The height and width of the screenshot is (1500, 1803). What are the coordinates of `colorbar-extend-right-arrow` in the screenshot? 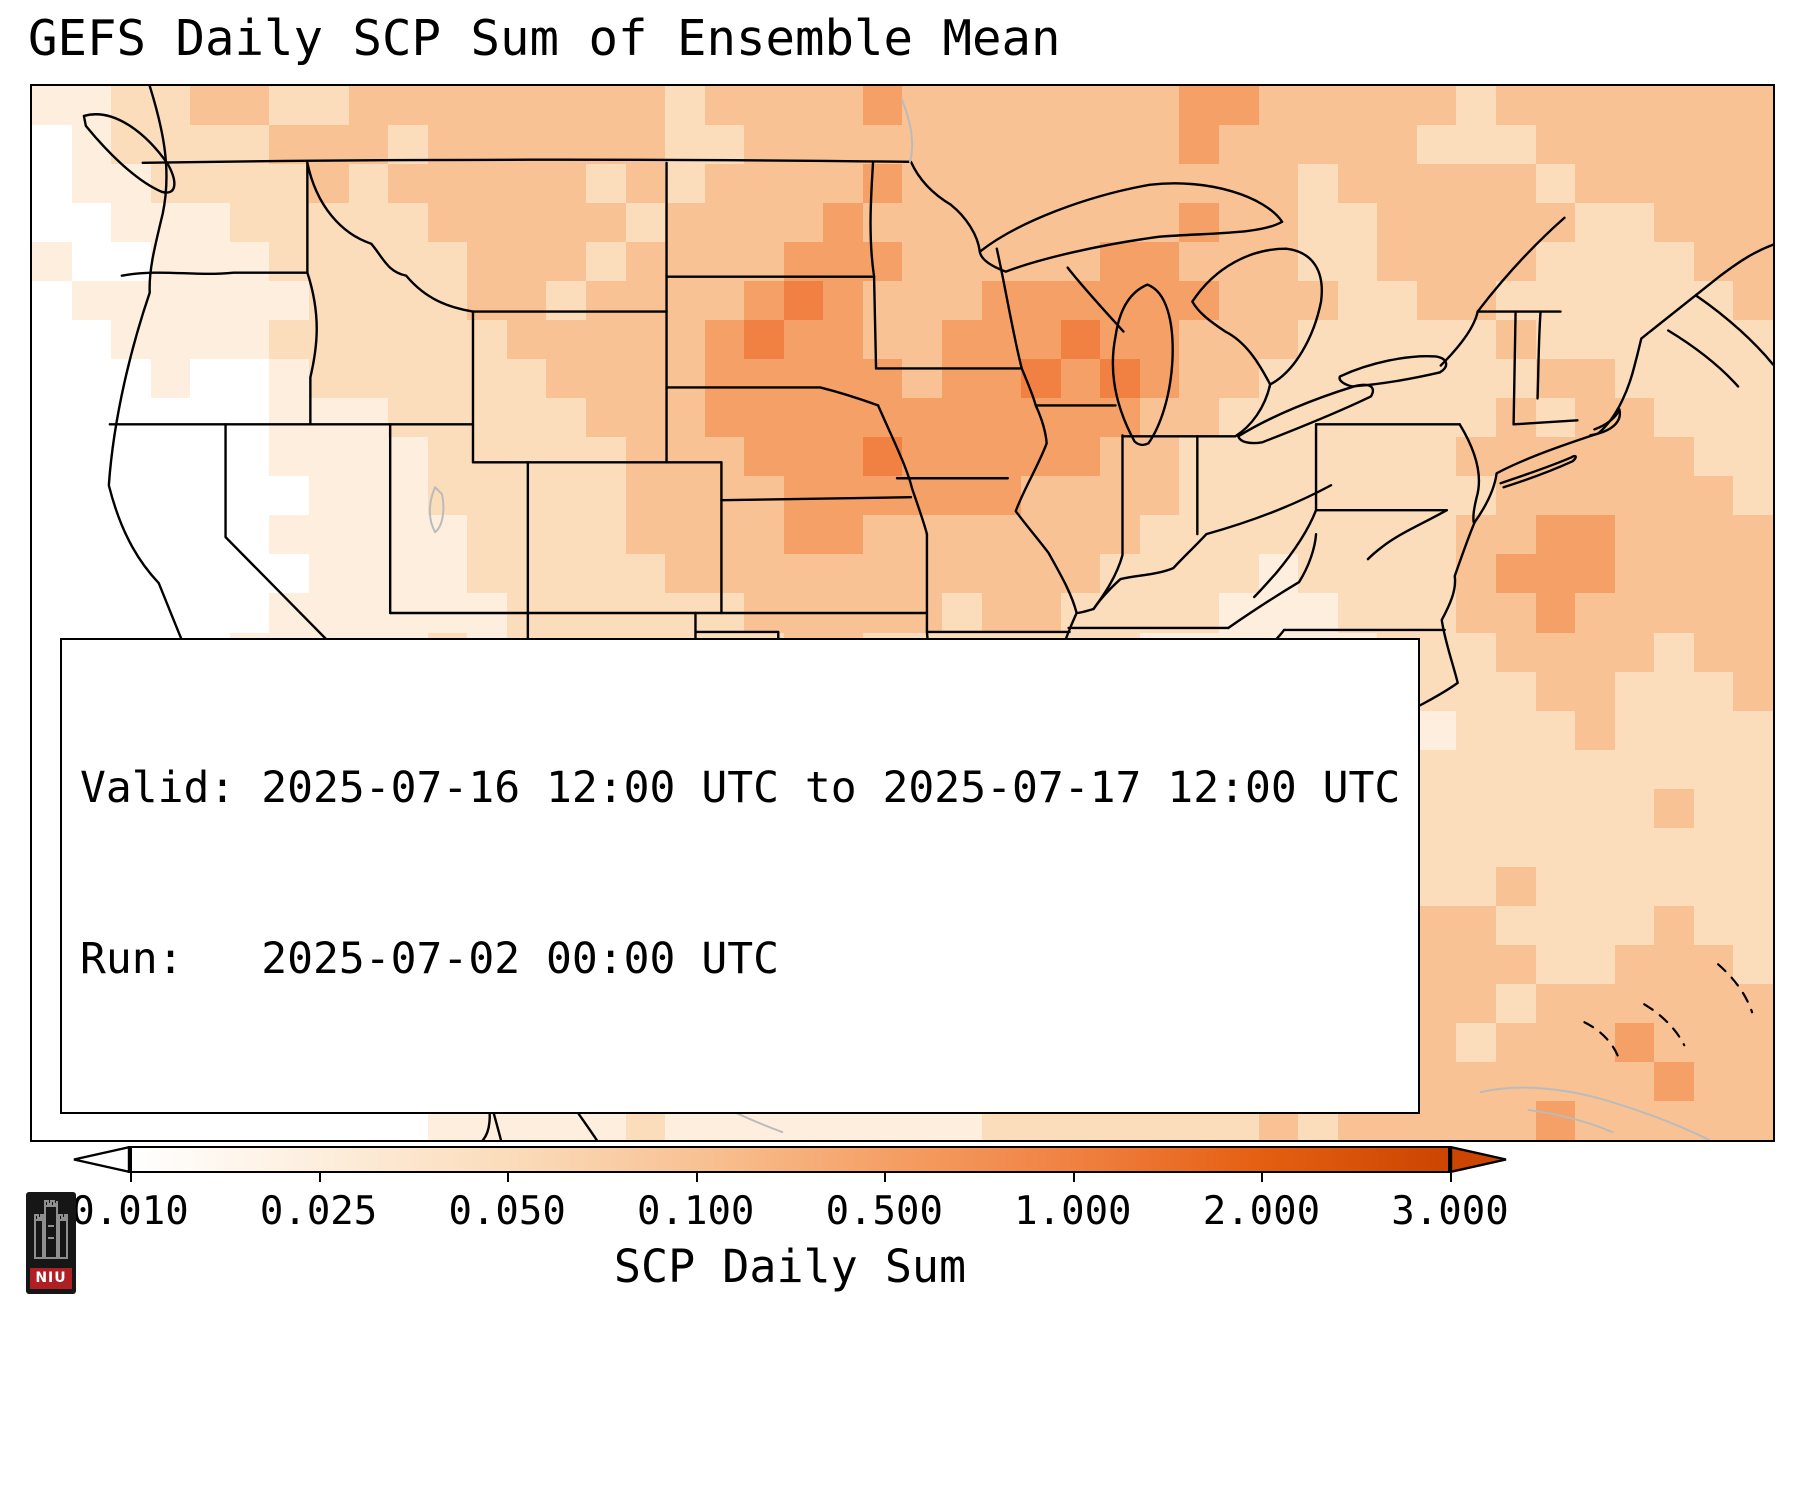 It's located at (1478, 1159).